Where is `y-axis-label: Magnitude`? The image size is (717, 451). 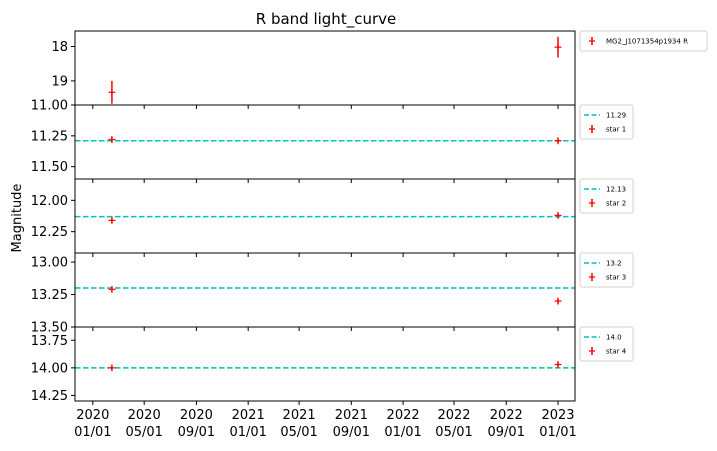 y-axis-label: Magnitude is located at coordinates (17, 218).